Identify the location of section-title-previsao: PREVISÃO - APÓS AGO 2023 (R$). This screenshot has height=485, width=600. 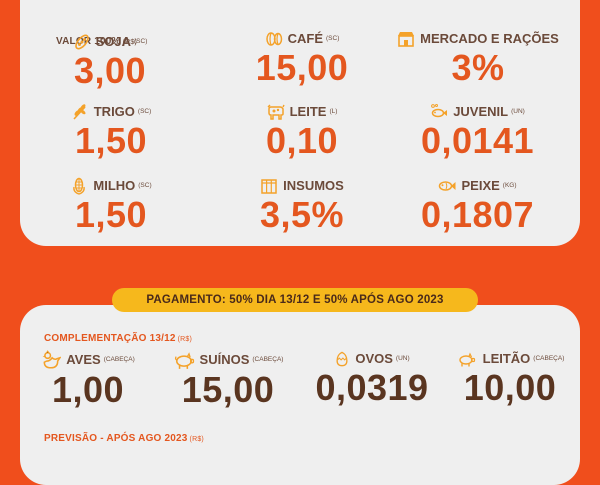
(124, 438).